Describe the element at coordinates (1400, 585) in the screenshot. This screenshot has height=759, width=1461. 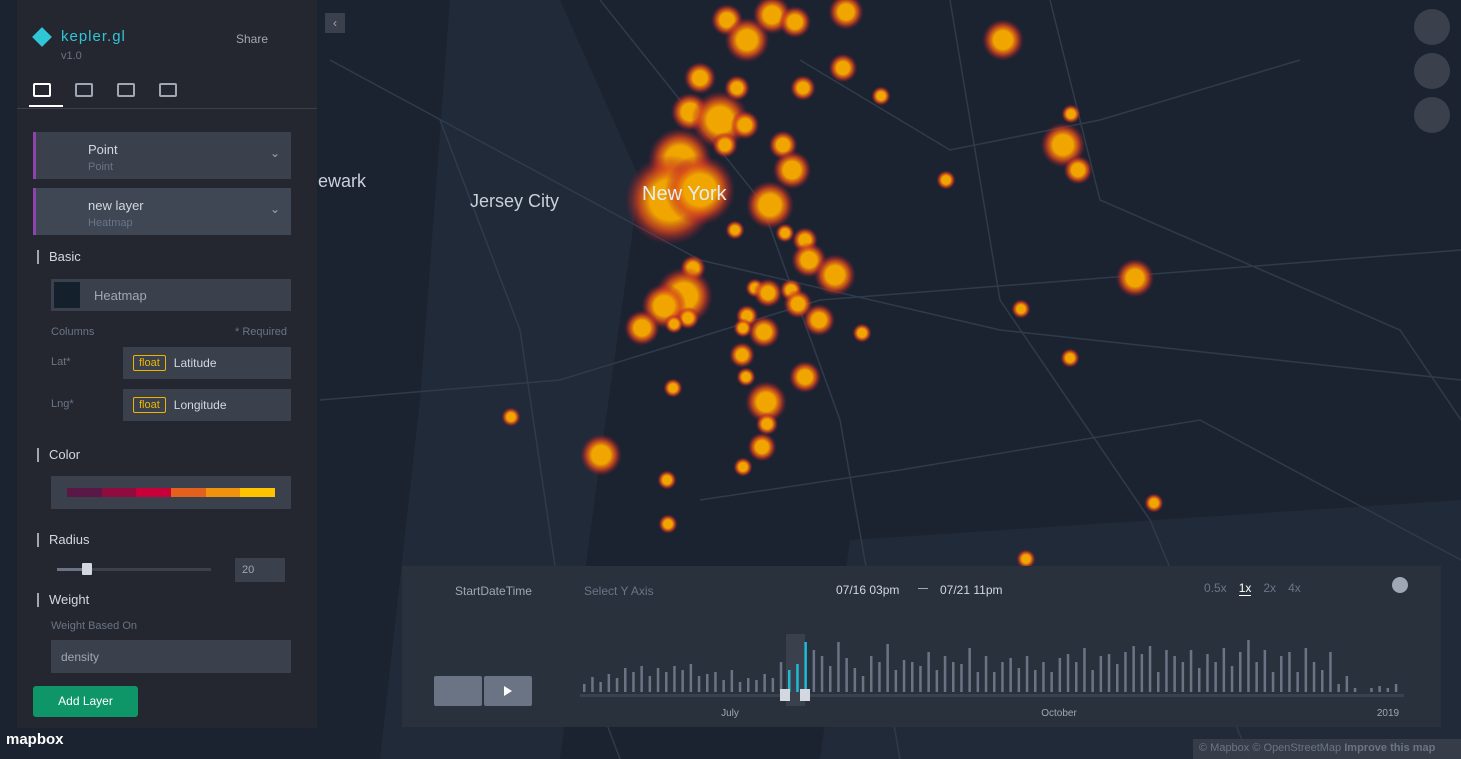
I see `close-button` at that location.